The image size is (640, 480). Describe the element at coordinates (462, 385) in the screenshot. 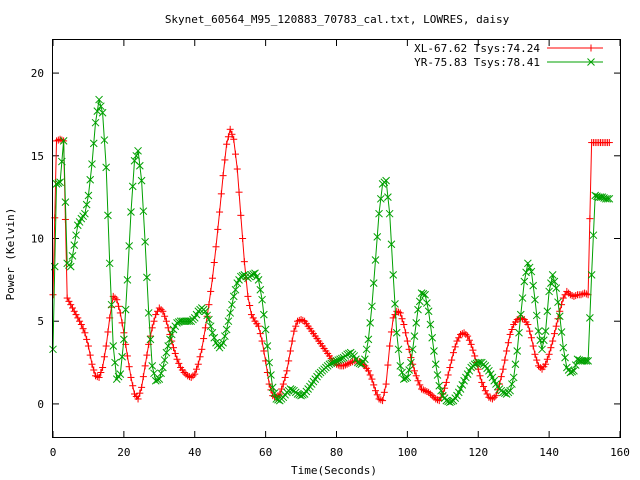

I see `point-1-115-mid` at that location.